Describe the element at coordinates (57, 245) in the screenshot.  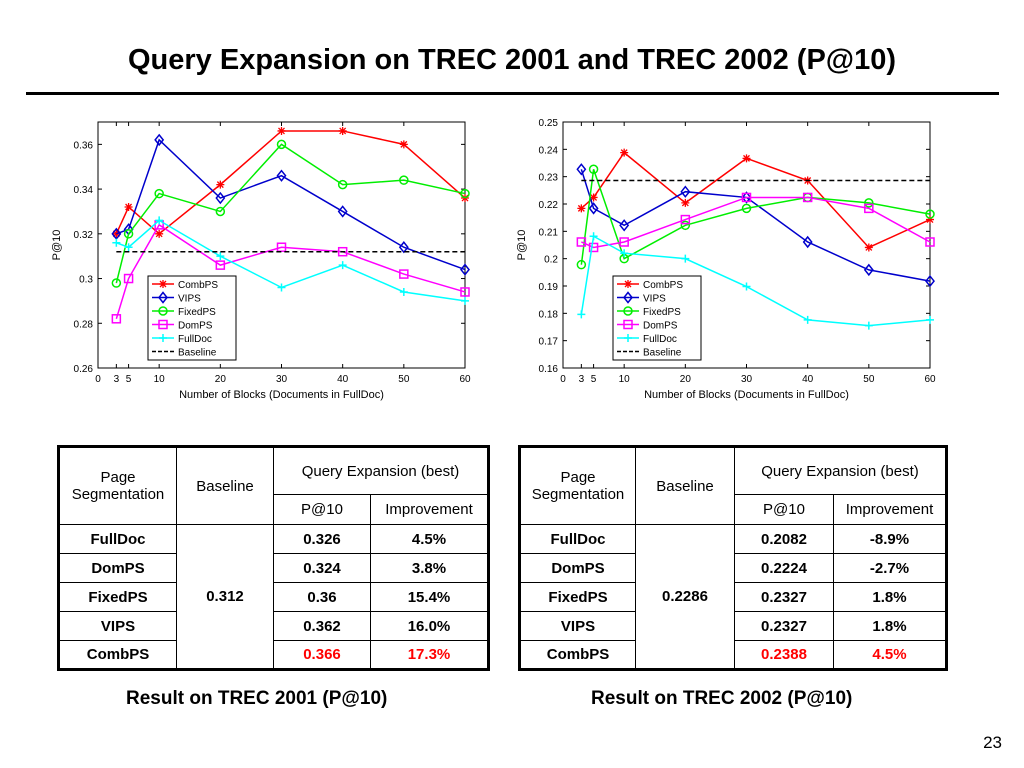
I see `c1-y-axis-label: P@10` at that location.